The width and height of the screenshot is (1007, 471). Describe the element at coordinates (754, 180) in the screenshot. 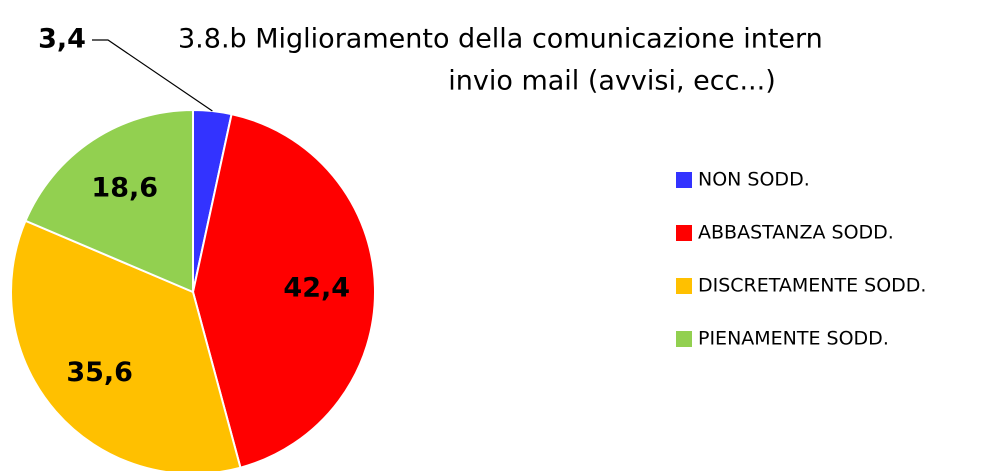

I see `legend-label: NON SODD.` at that location.